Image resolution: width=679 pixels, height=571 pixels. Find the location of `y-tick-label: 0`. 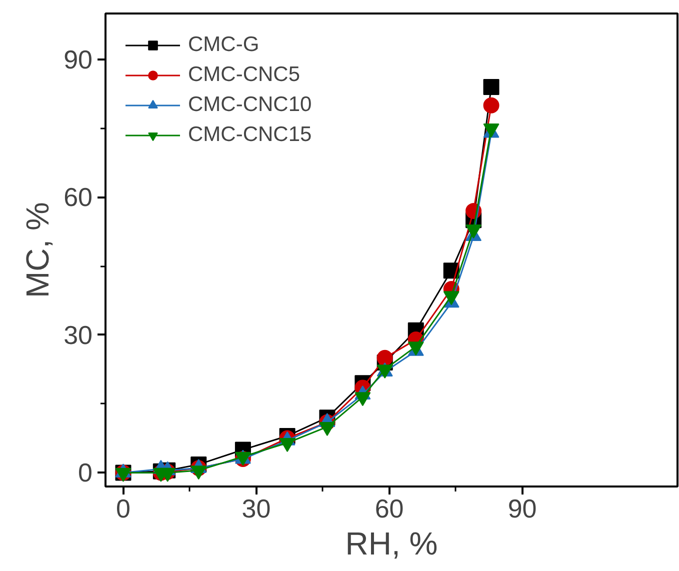

y-tick-label: 0 is located at coordinates (85, 473).